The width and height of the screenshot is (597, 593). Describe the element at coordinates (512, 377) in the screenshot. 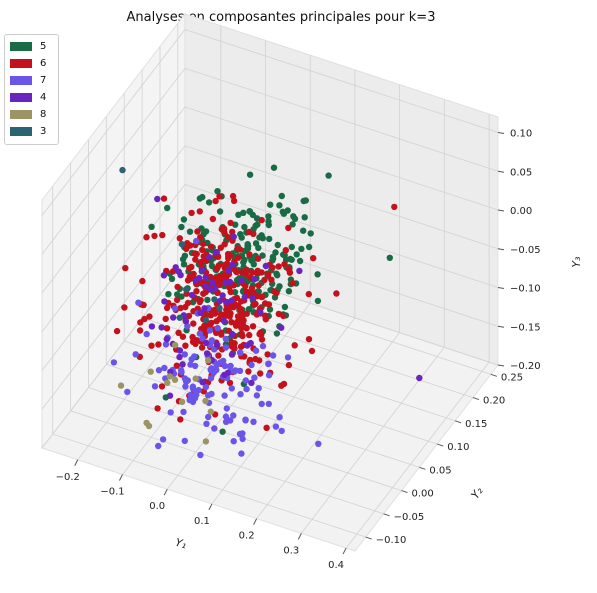

I see `y-tick-label: 0.25` at that location.